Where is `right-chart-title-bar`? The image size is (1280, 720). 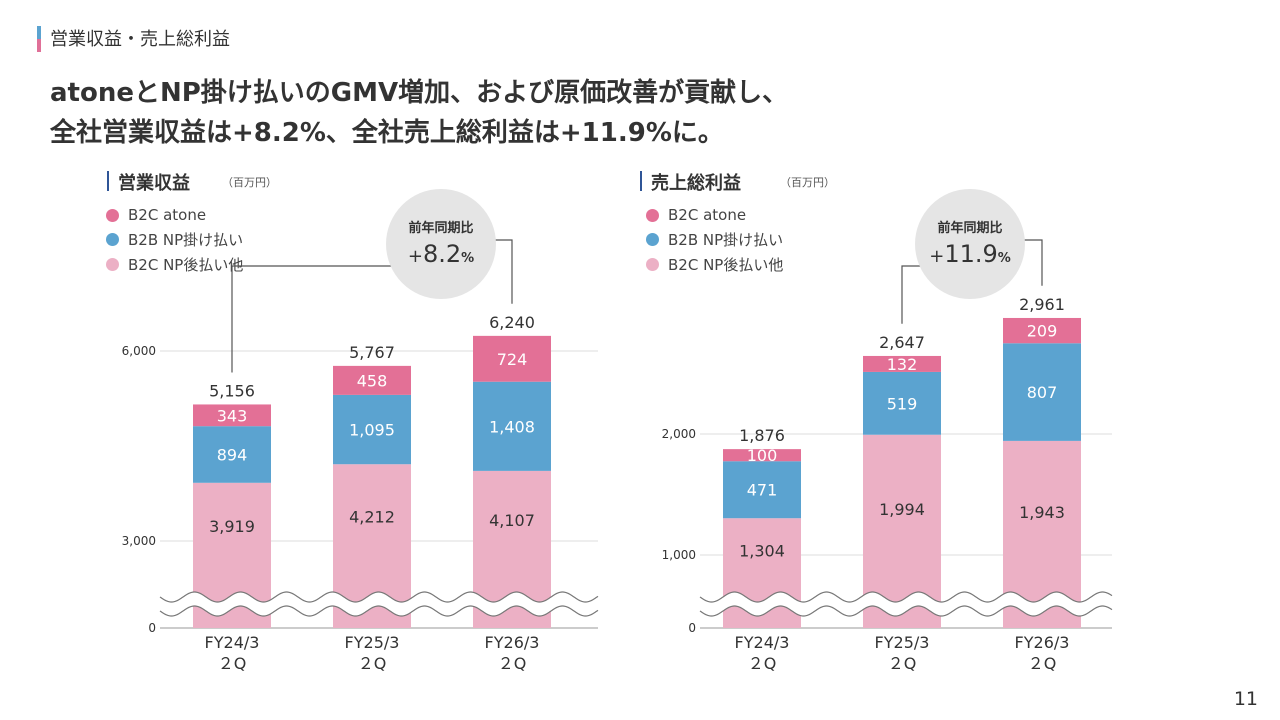
right-chart-title-bar is located at coordinates (641, 181).